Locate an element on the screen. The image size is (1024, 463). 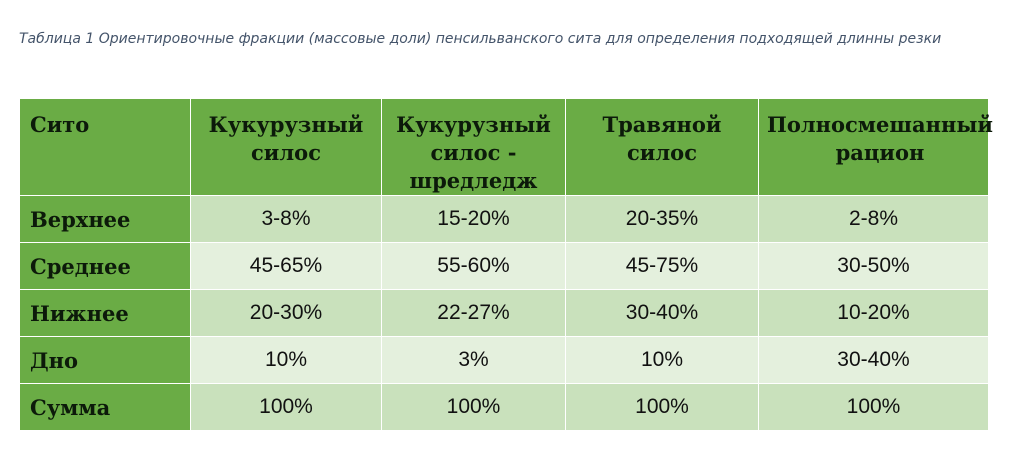
header-tmr: Полносмешанный рацион is located at coordinates (875, 147).